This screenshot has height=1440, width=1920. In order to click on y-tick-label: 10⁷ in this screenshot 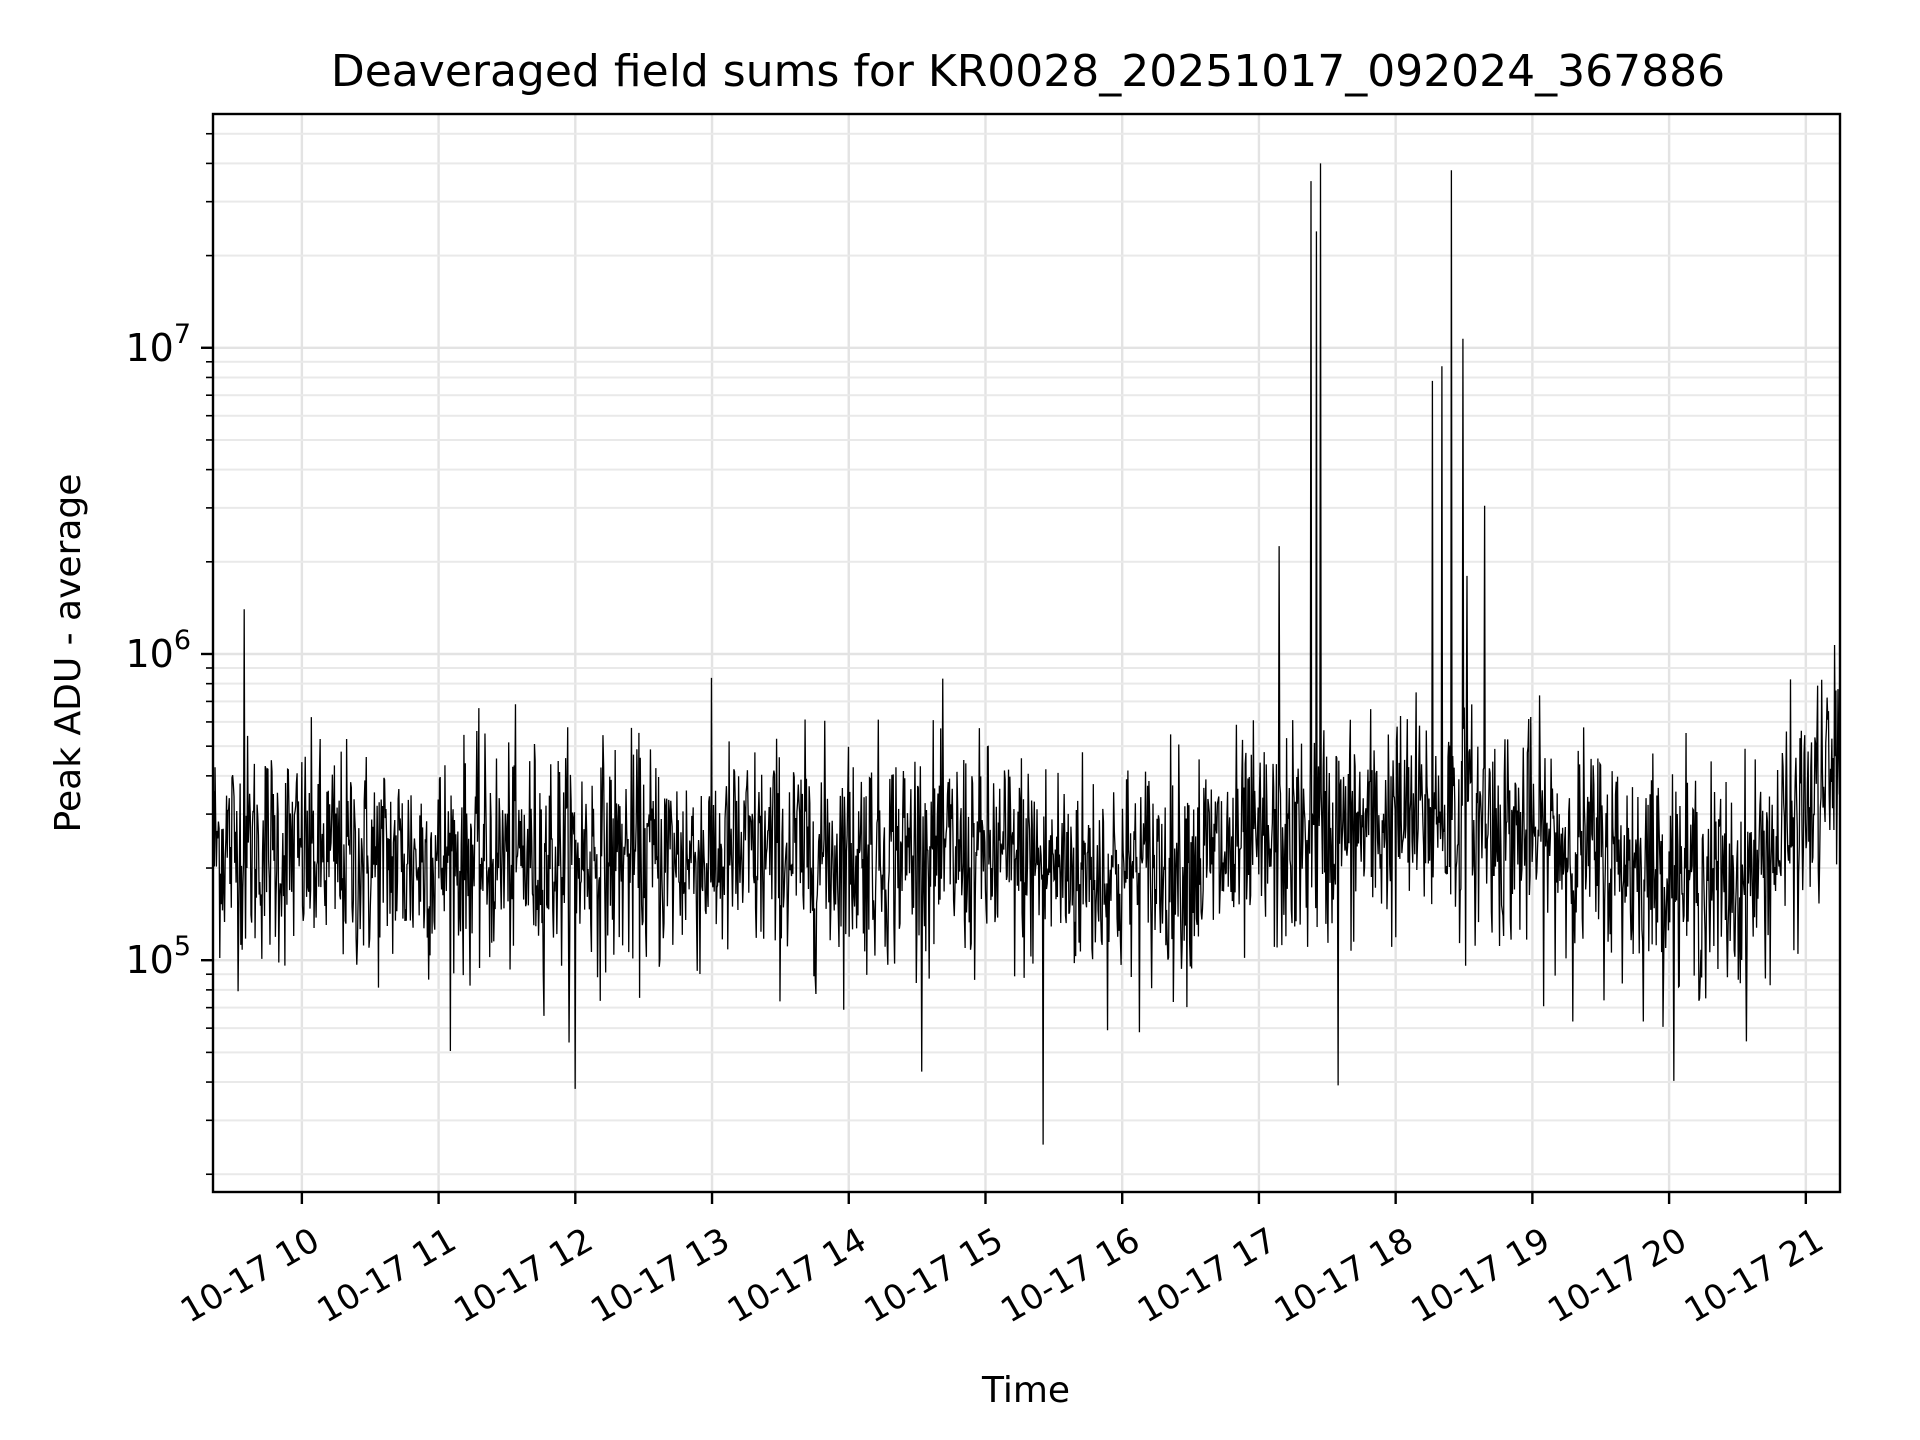, I will do `click(158, 344)`.